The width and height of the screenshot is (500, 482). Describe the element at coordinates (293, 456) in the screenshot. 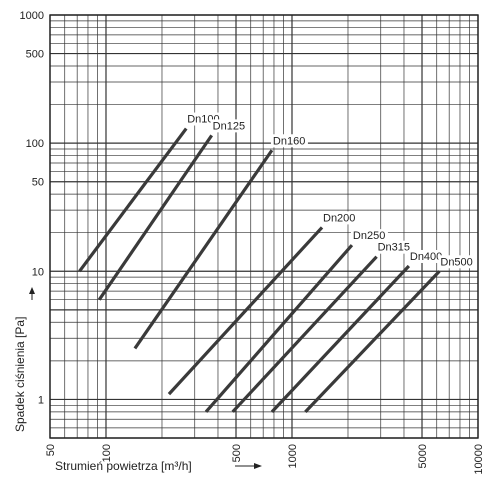

I see `x-tick-label: 1000` at that location.